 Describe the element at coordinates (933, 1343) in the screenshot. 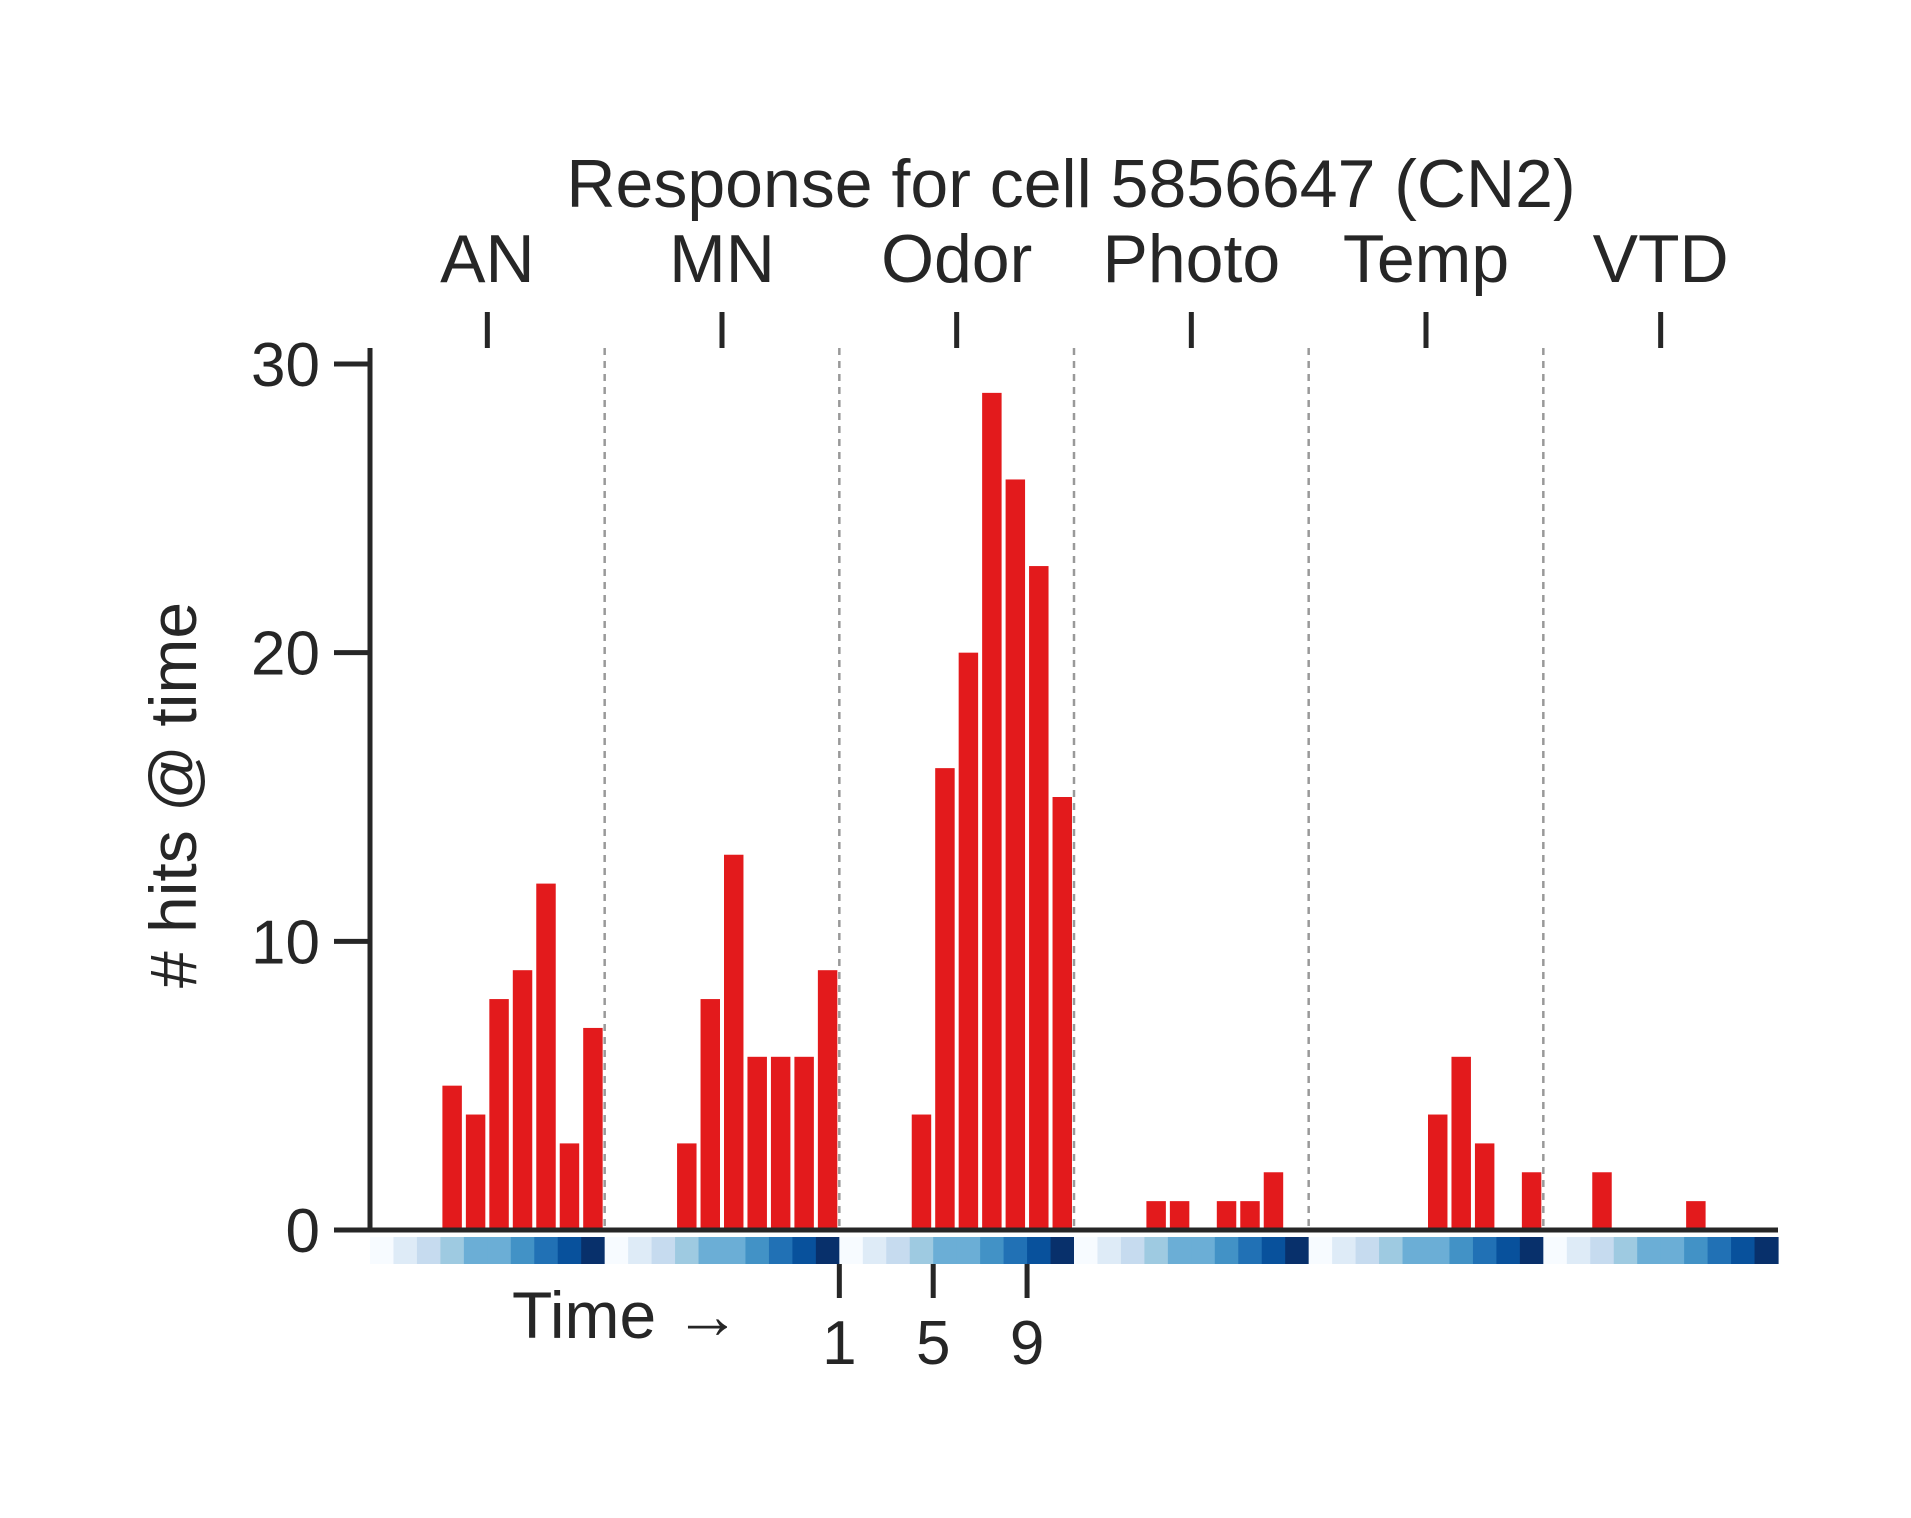

I see `time-tick-label: 5` at that location.